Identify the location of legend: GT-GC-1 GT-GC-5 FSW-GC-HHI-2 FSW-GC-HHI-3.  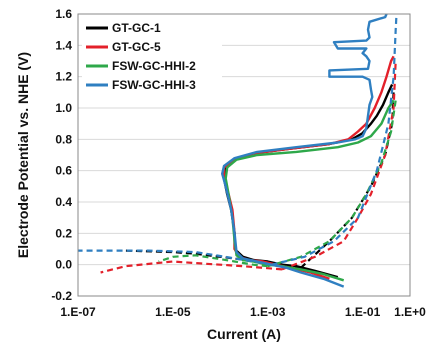
(152, 56).